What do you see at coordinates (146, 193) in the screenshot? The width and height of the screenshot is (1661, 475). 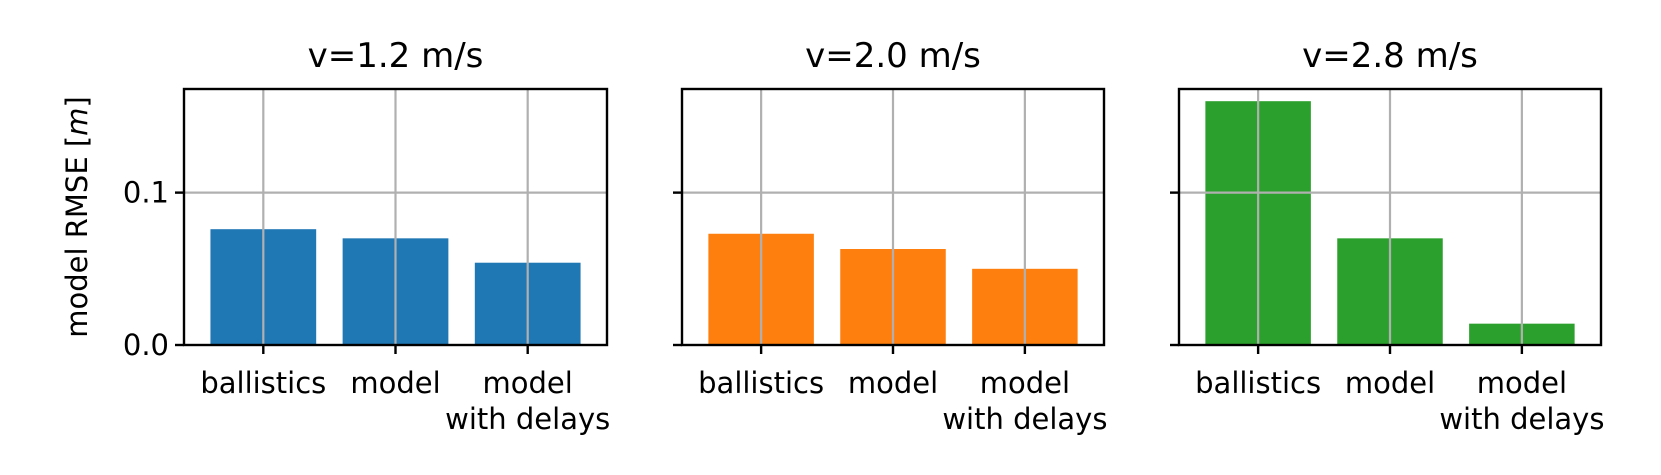 I see `y-tick-label: 0.1` at bounding box center [146, 193].